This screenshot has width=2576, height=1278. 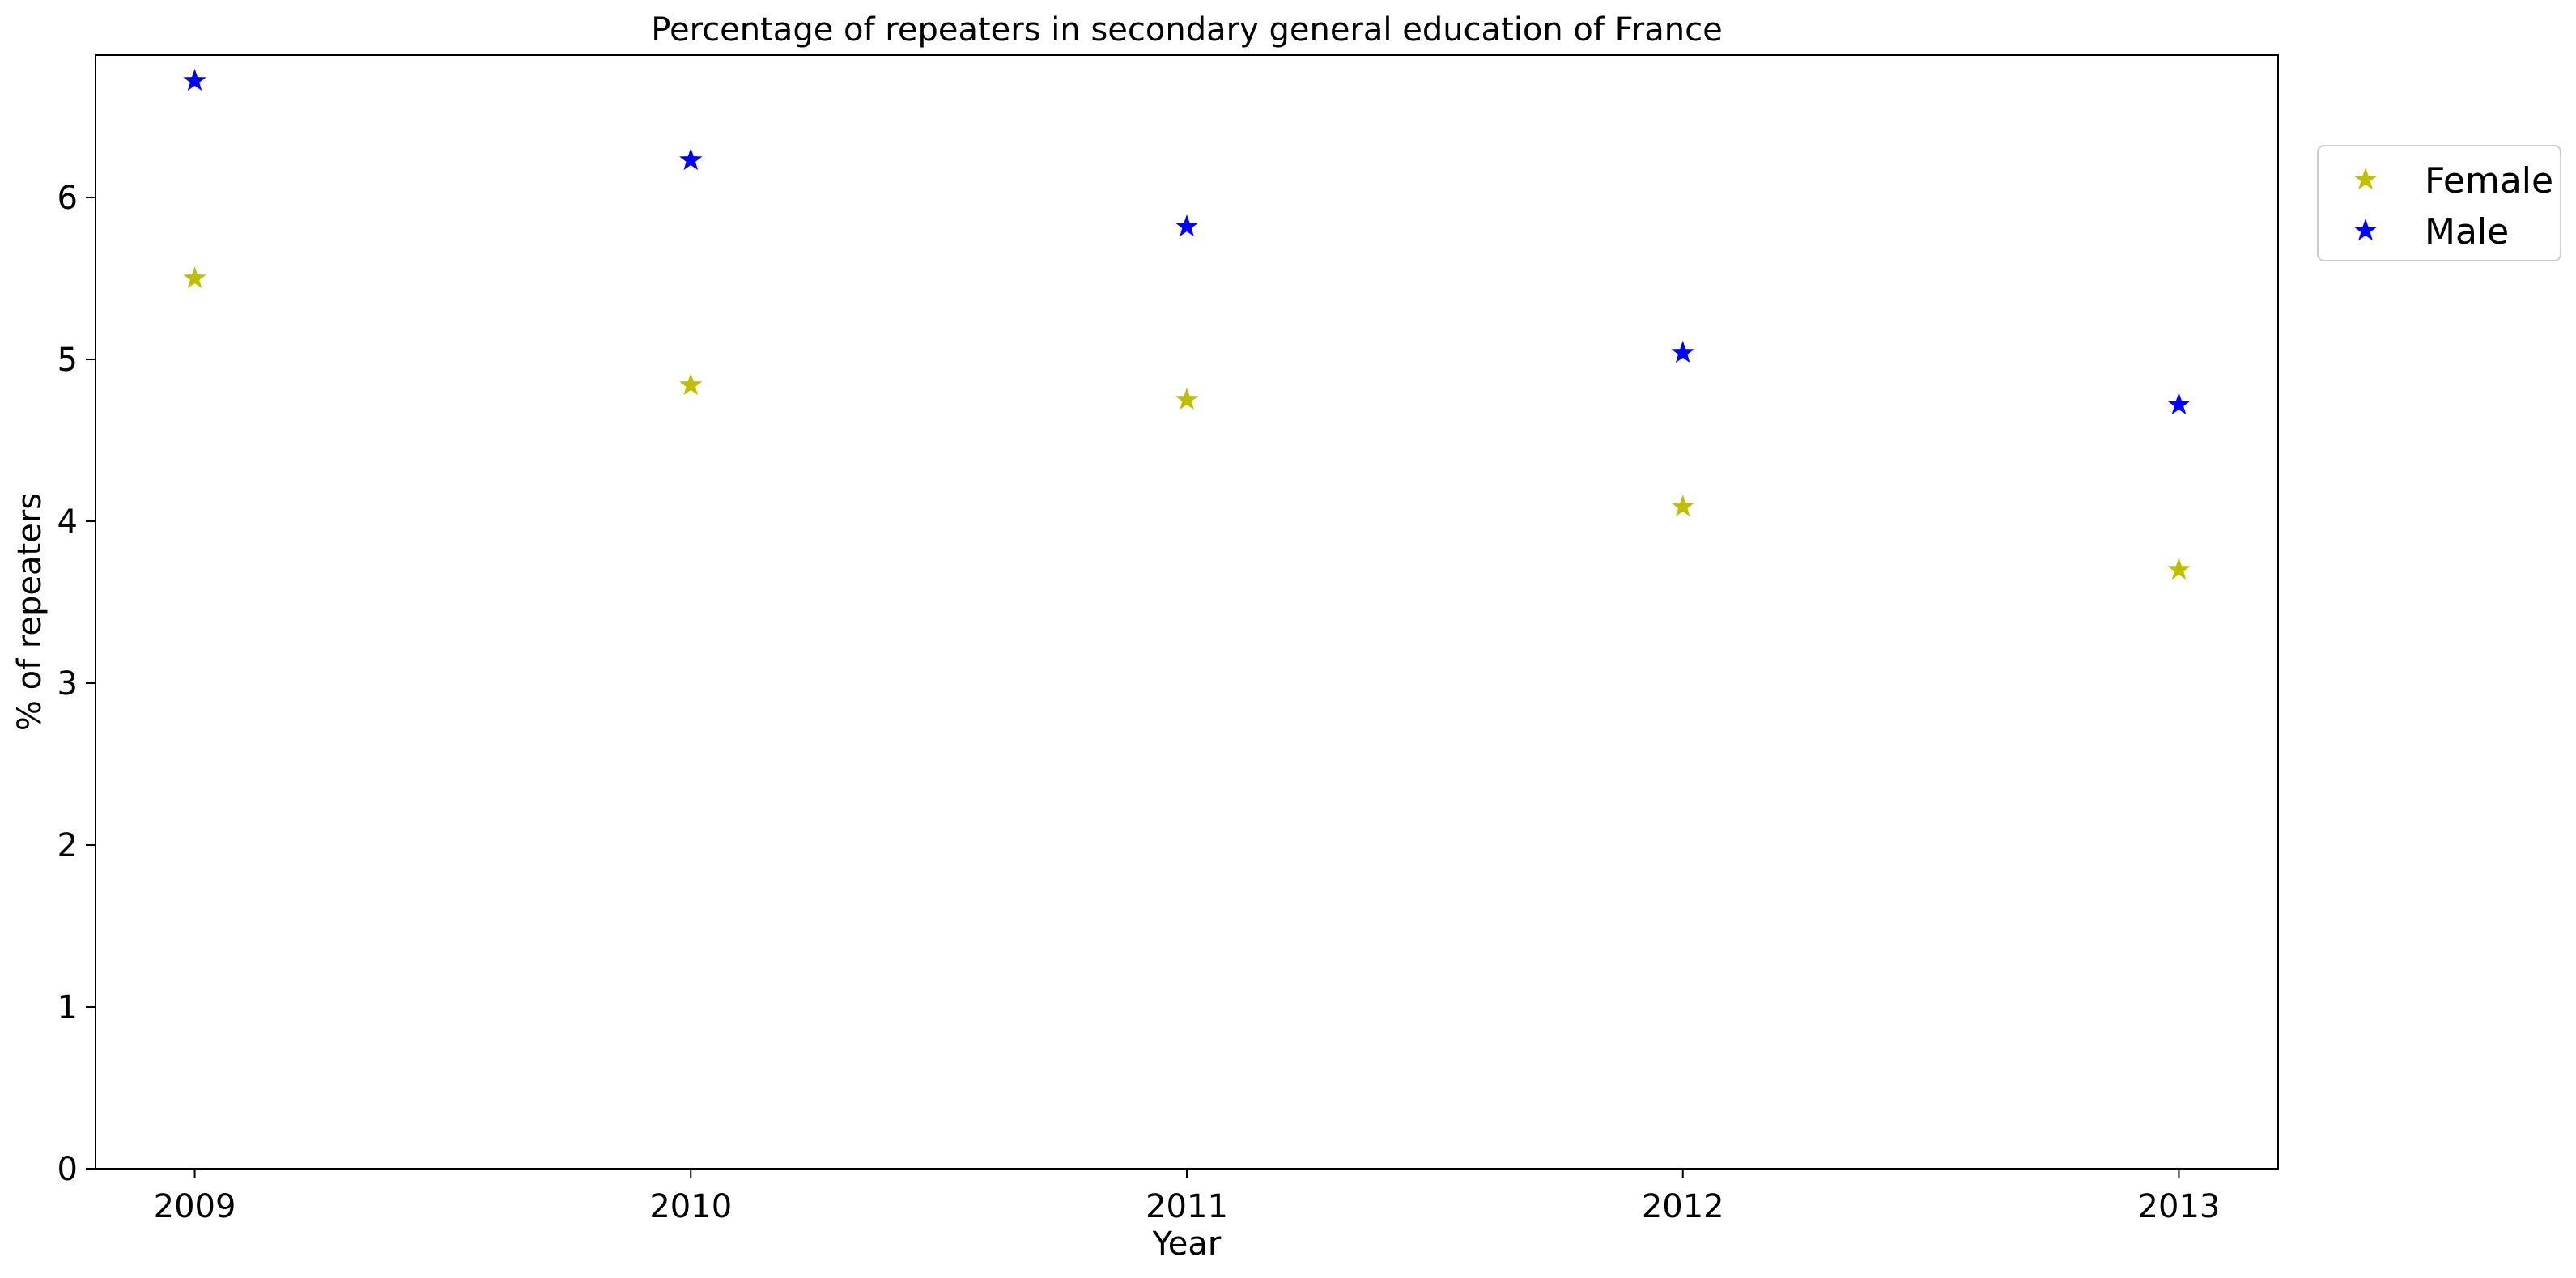 I want to click on y-axis-label: % of repeaters, so click(x=30, y=612).